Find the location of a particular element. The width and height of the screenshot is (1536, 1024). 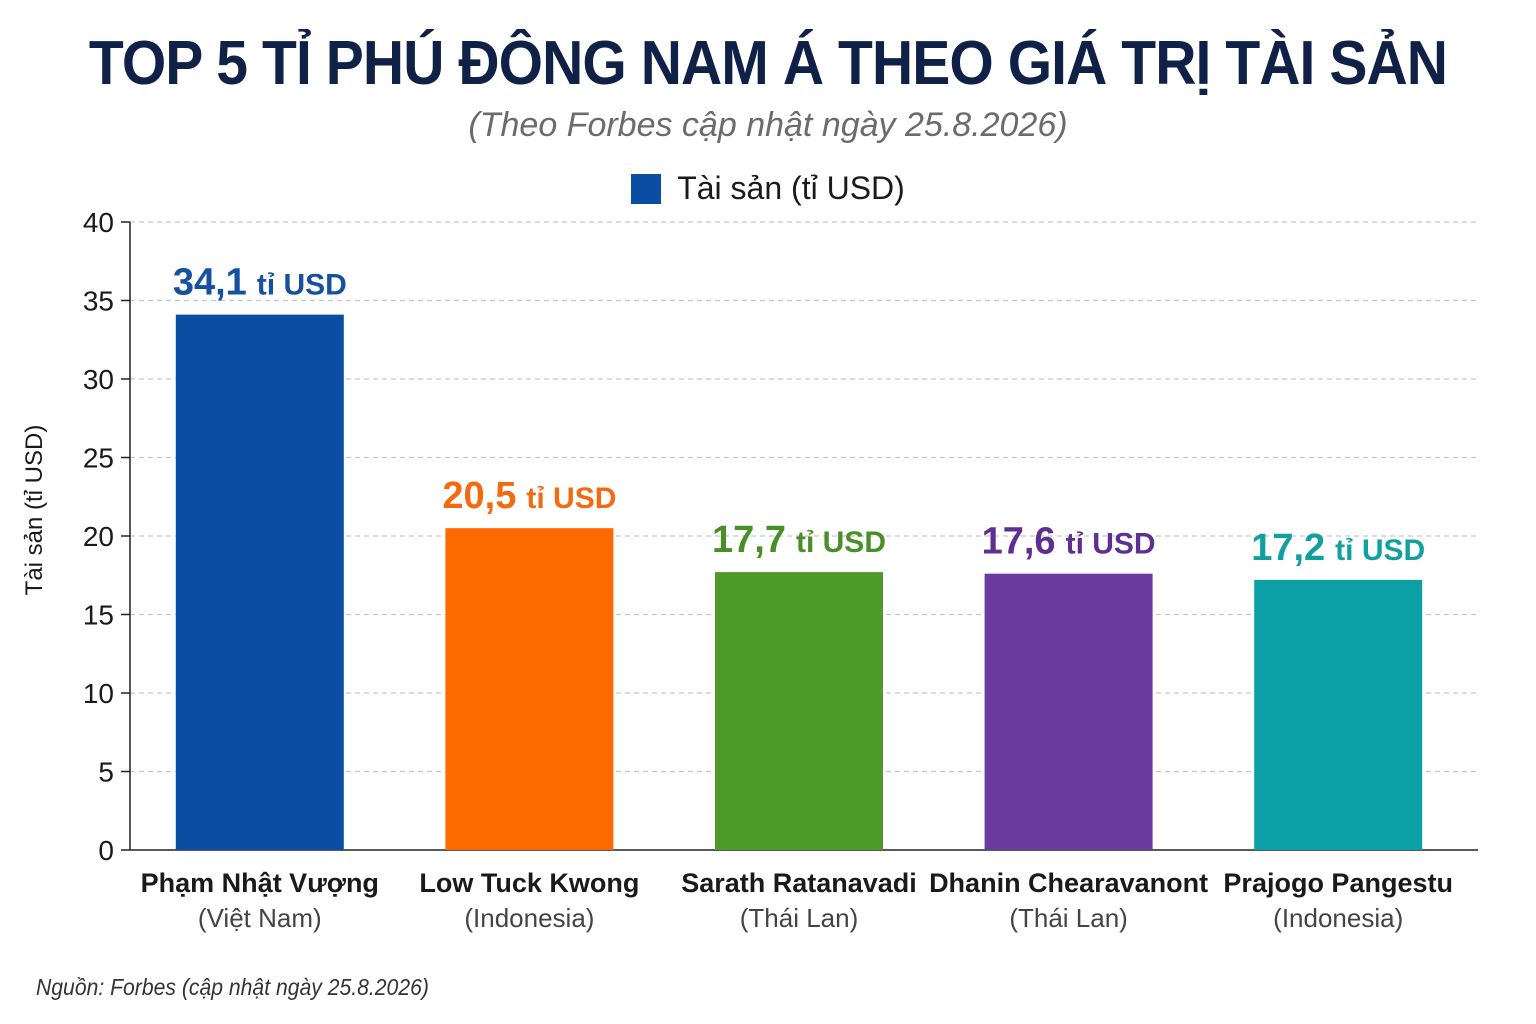

x-category-name: Phạm Nhật Vượng is located at coordinates (260, 883).